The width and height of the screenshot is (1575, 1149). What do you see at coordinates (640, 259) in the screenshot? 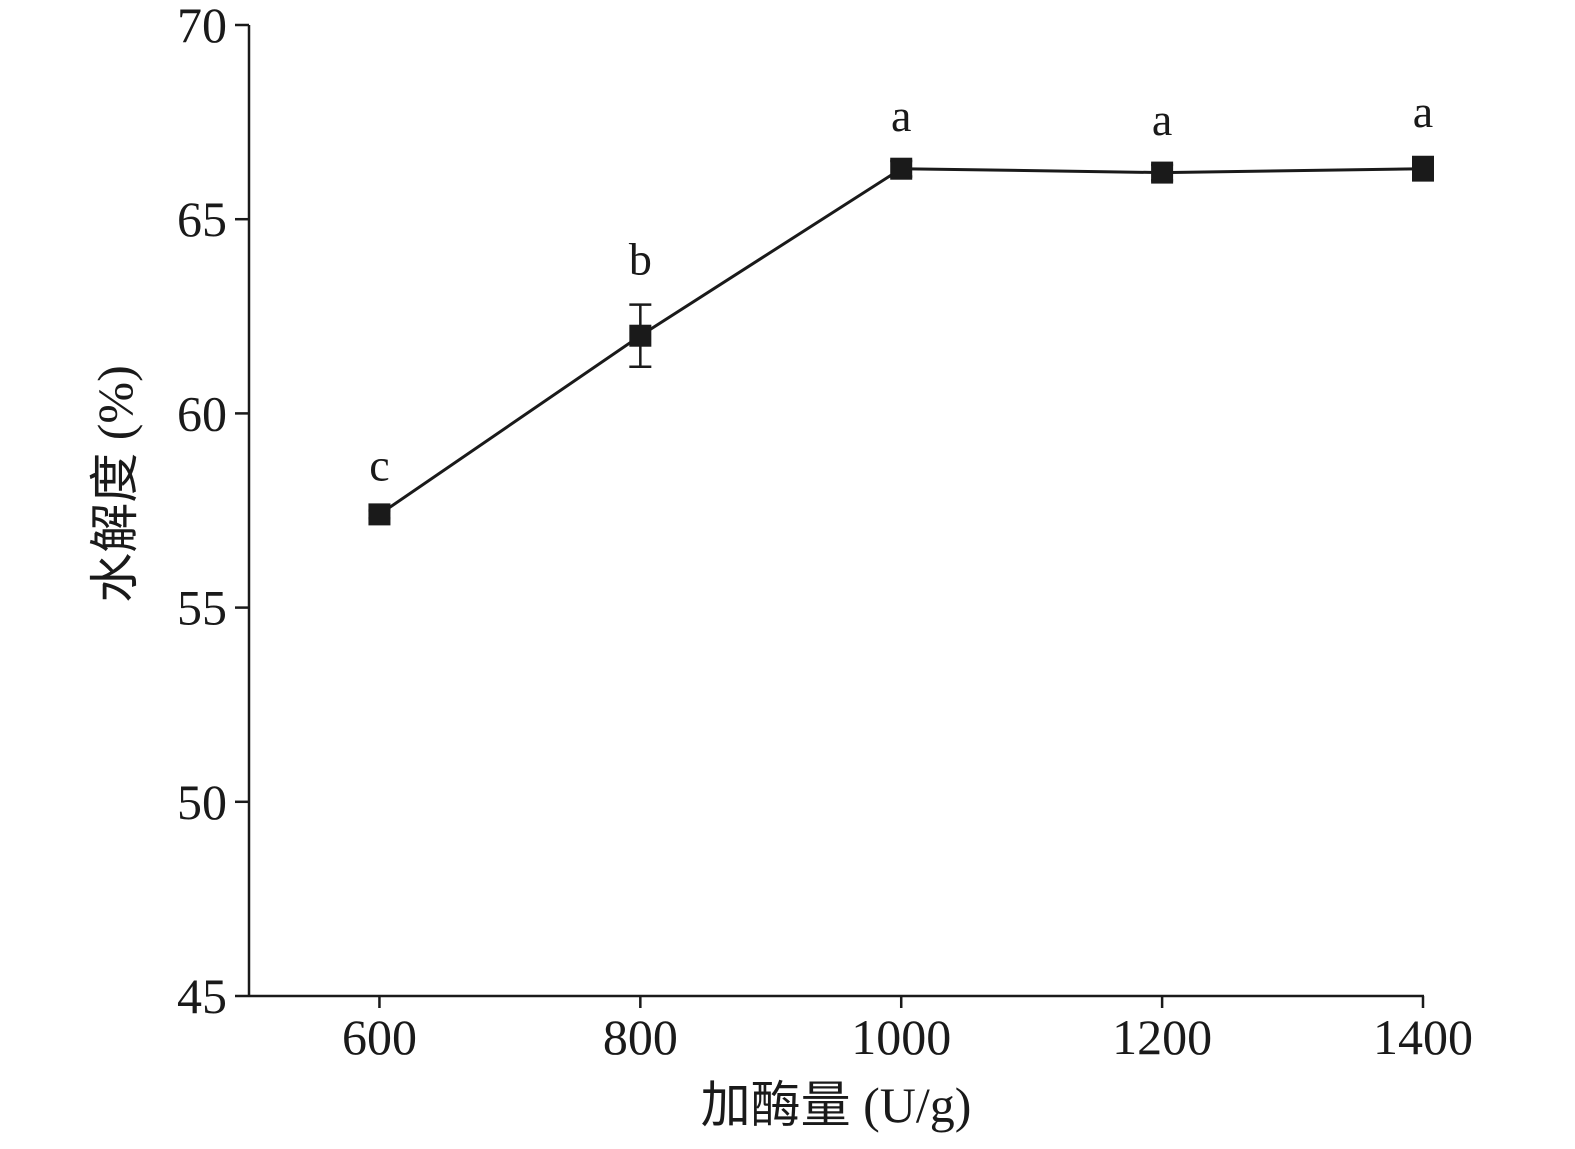
I see `significance-label: b` at bounding box center [640, 259].